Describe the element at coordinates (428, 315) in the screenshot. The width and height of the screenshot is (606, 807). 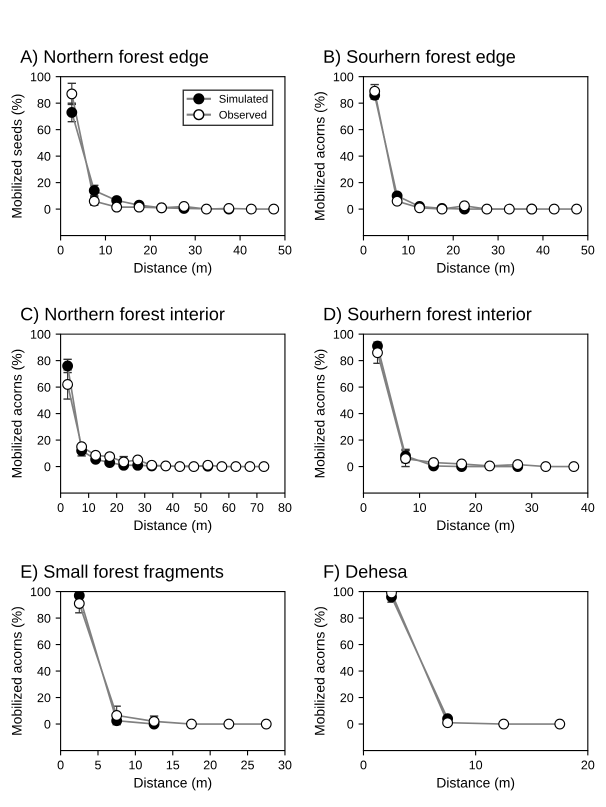
I see `chart-title: D) Sourhern forest interior` at that location.